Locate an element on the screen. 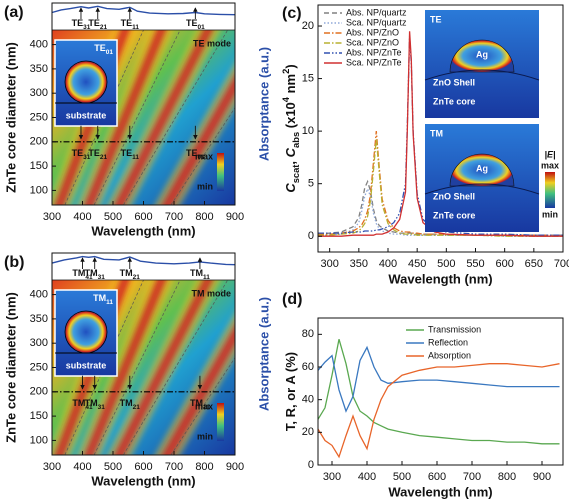 Image resolution: width=569 pixels, height=500 pixels. mode-label-top: TE31 is located at coordinates (81, 24).